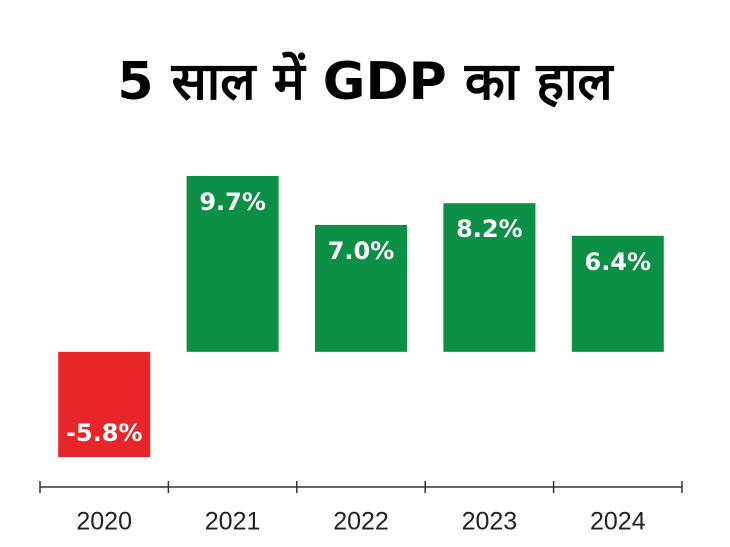  What do you see at coordinates (618, 262) in the screenshot?
I see `value-label: 6.4%` at bounding box center [618, 262].